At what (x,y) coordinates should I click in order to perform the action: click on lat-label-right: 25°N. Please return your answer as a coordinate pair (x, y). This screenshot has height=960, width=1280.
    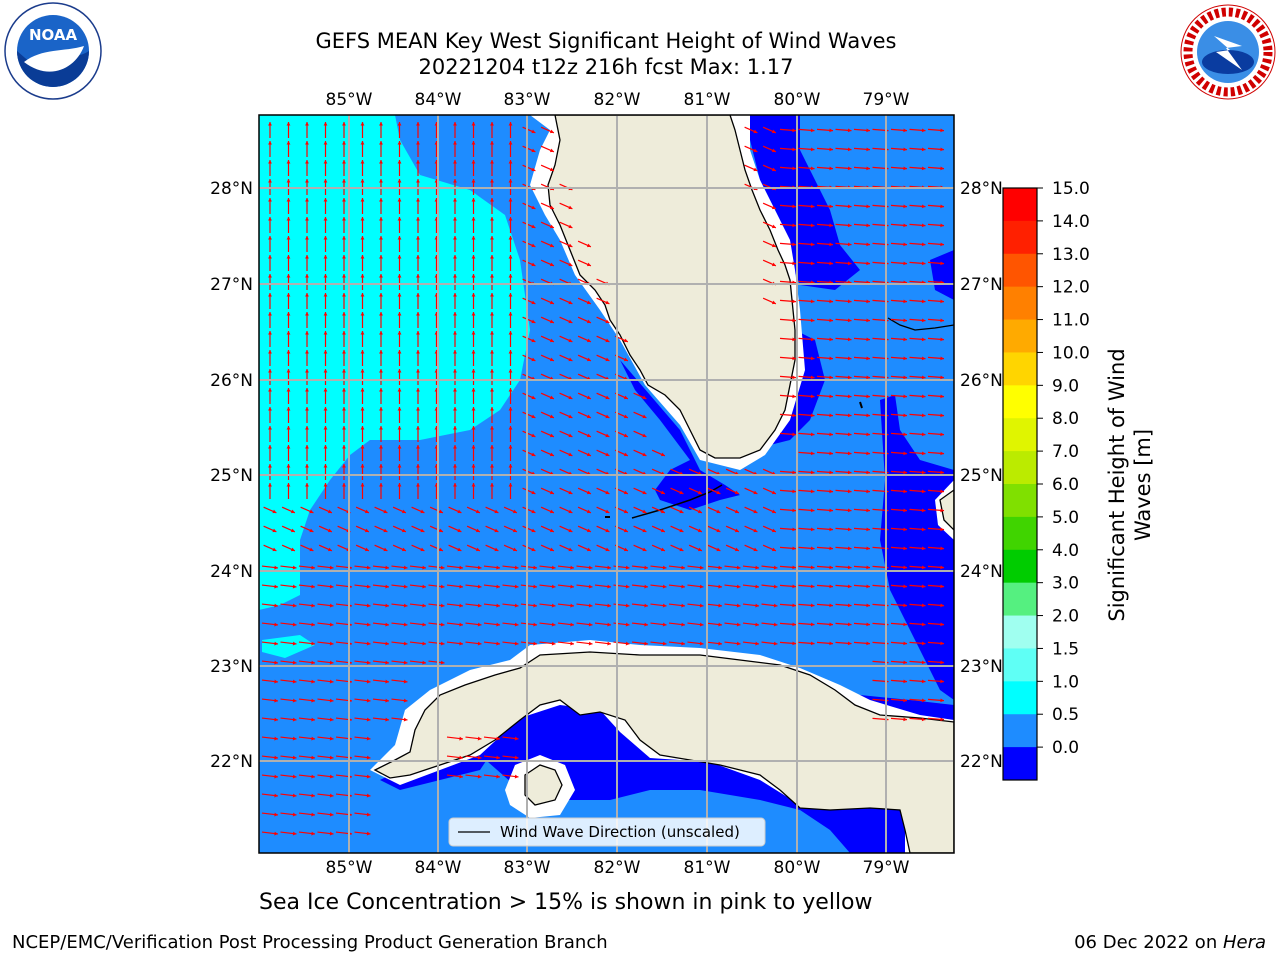
    Looking at the image, I should click on (981, 476).